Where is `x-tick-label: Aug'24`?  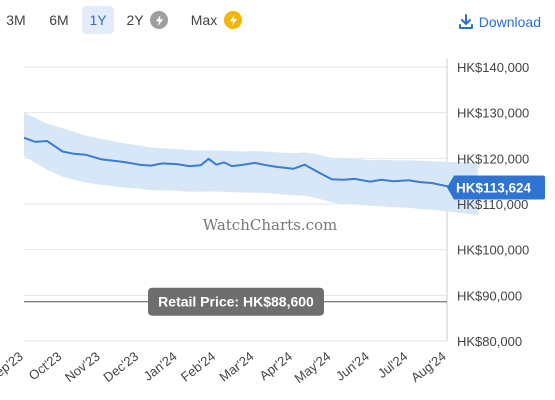 x-tick-label: Aug'24 is located at coordinates (428, 367).